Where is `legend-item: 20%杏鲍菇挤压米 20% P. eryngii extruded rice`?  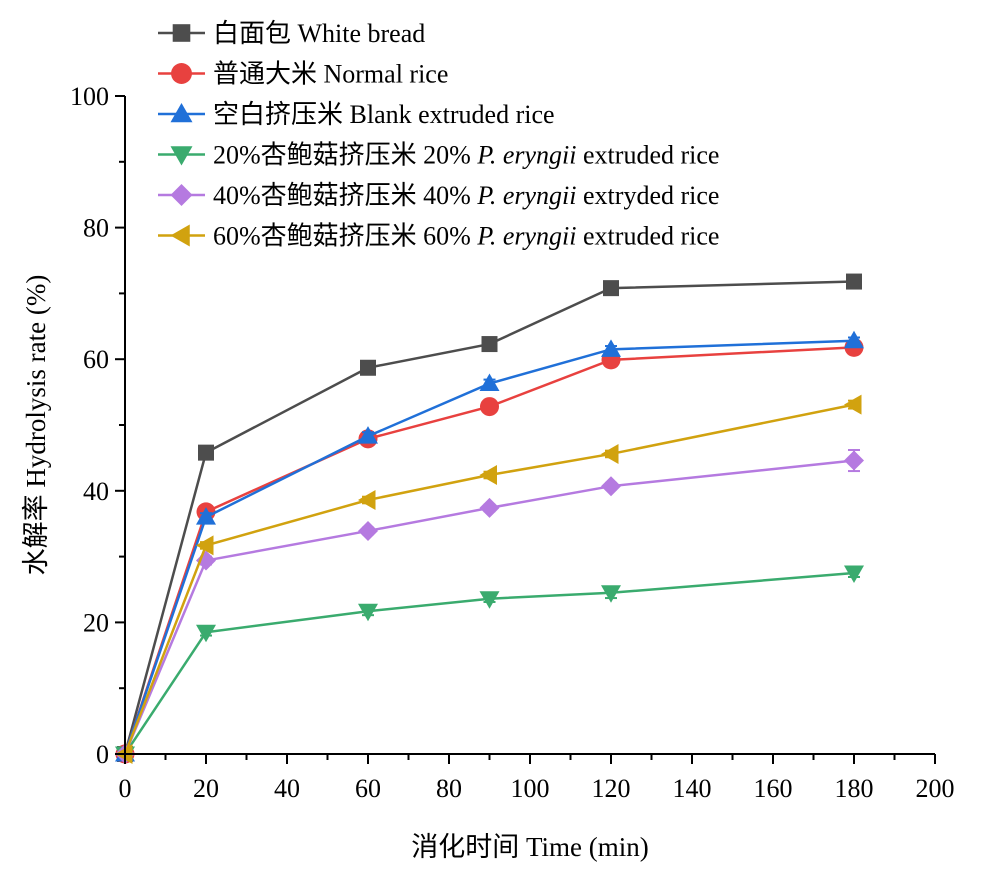
legend-item: 20%杏鲍菇挤压米 20% P. eryngii extruded rice is located at coordinates (438, 155).